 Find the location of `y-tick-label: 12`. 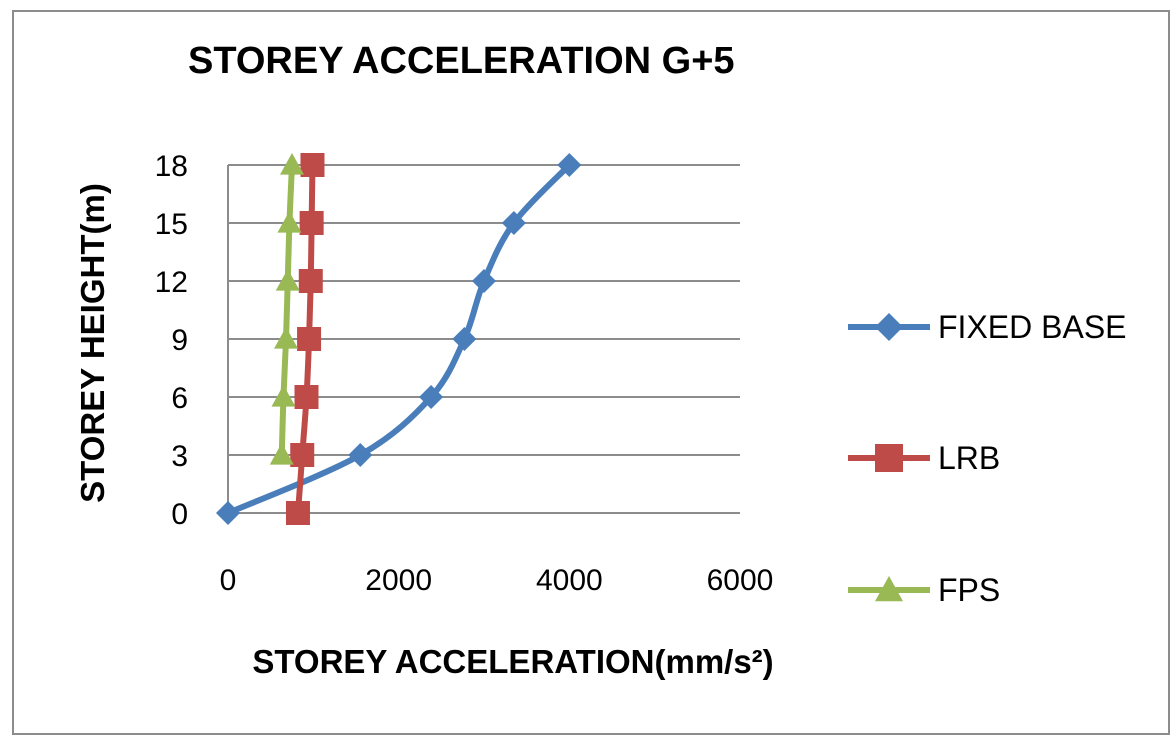

y-tick-label: 12 is located at coordinates (171, 282).